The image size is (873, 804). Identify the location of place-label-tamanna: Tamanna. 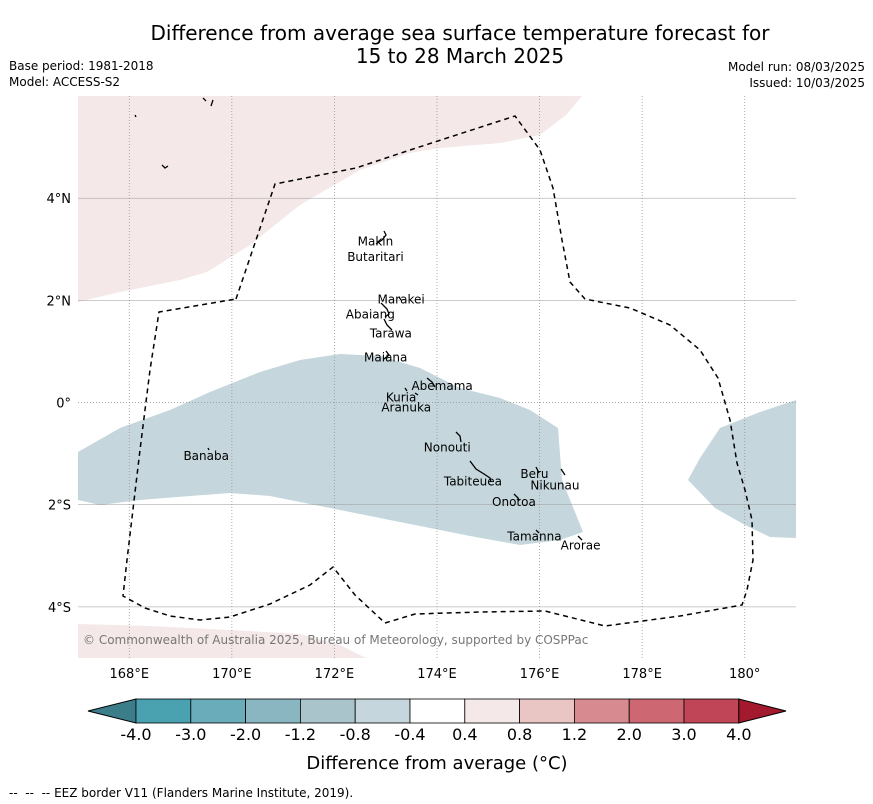
(533, 536).